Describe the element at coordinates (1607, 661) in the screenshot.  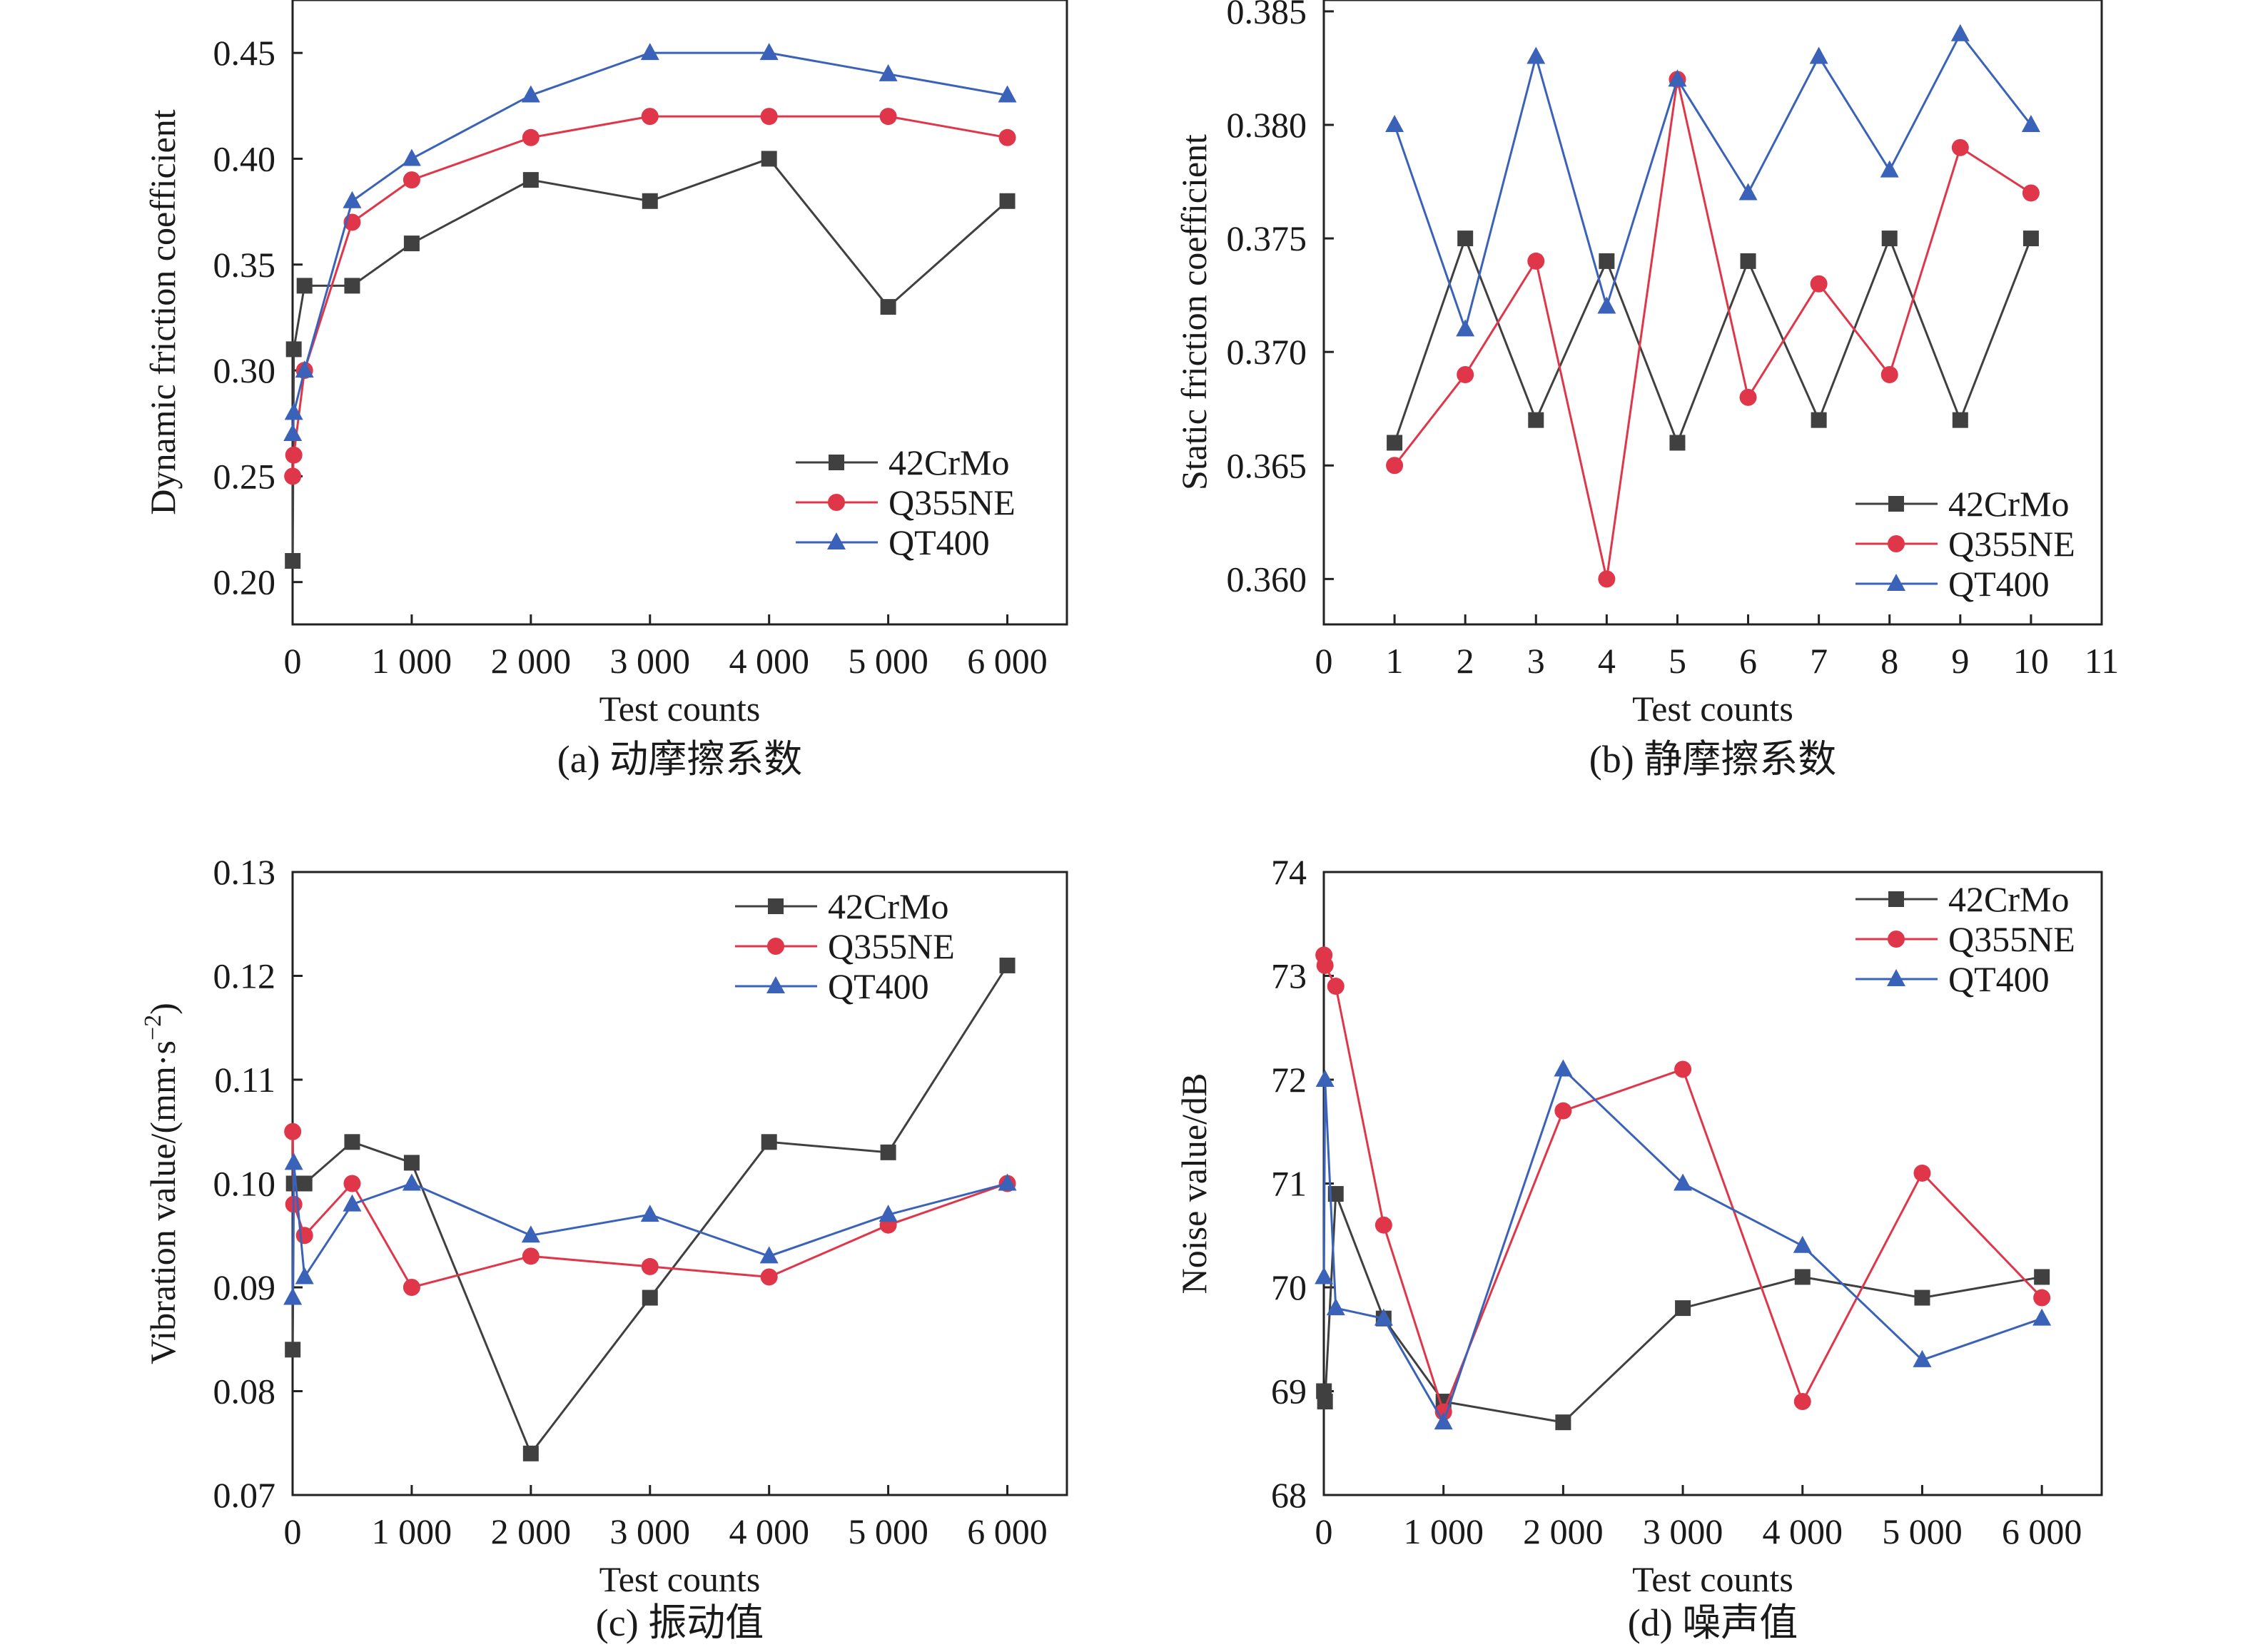
I see `x-tick-label: 4` at that location.